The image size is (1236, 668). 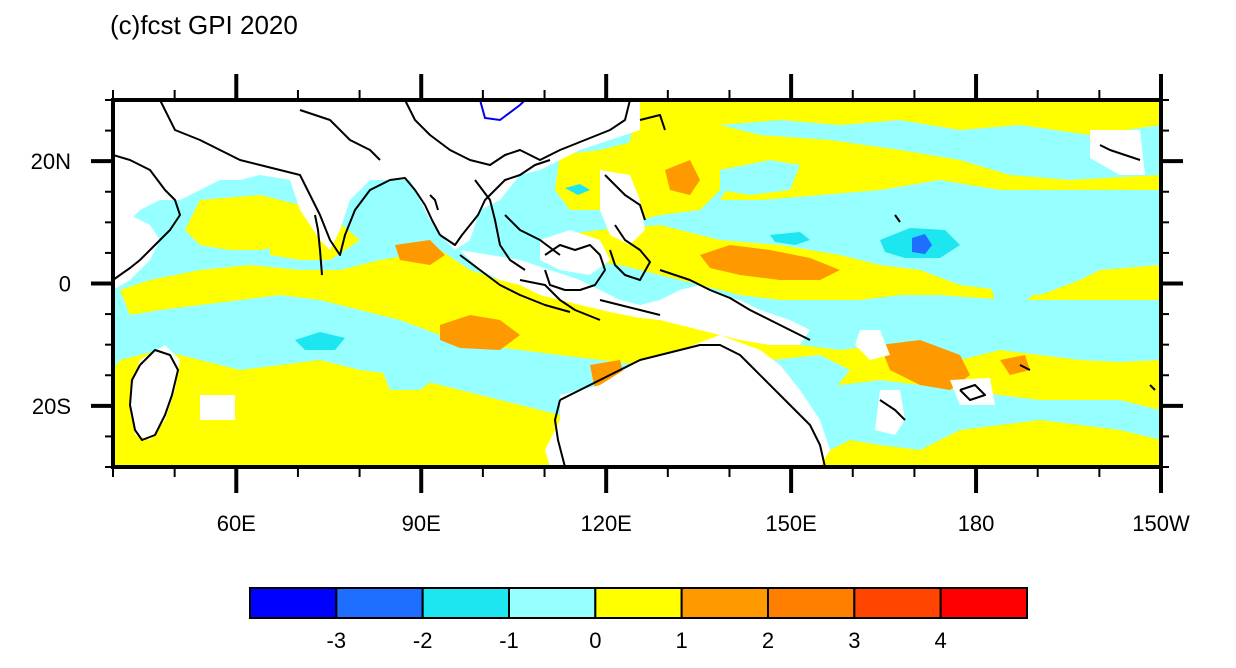 I want to click on x-tick-label: 180, so click(x=976, y=523).